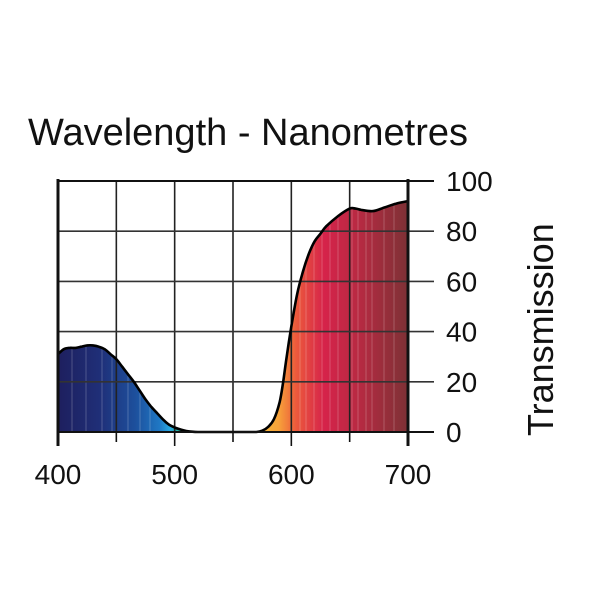 The width and height of the screenshot is (600, 600). Describe the element at coordinates (454, 432) in the screenshot. I see `y-tick-label: 0` at that location.